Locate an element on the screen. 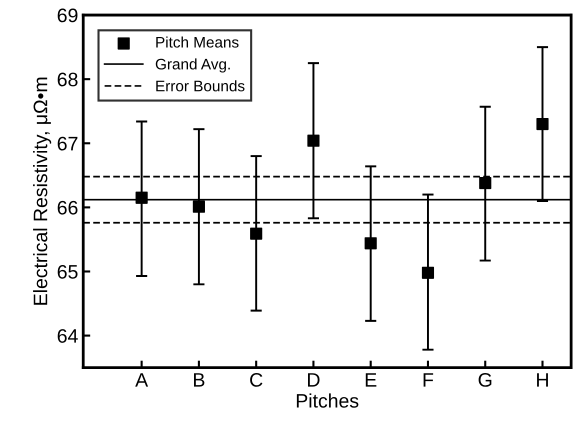  x-tick-label: G is located at coordinates (485, 380).